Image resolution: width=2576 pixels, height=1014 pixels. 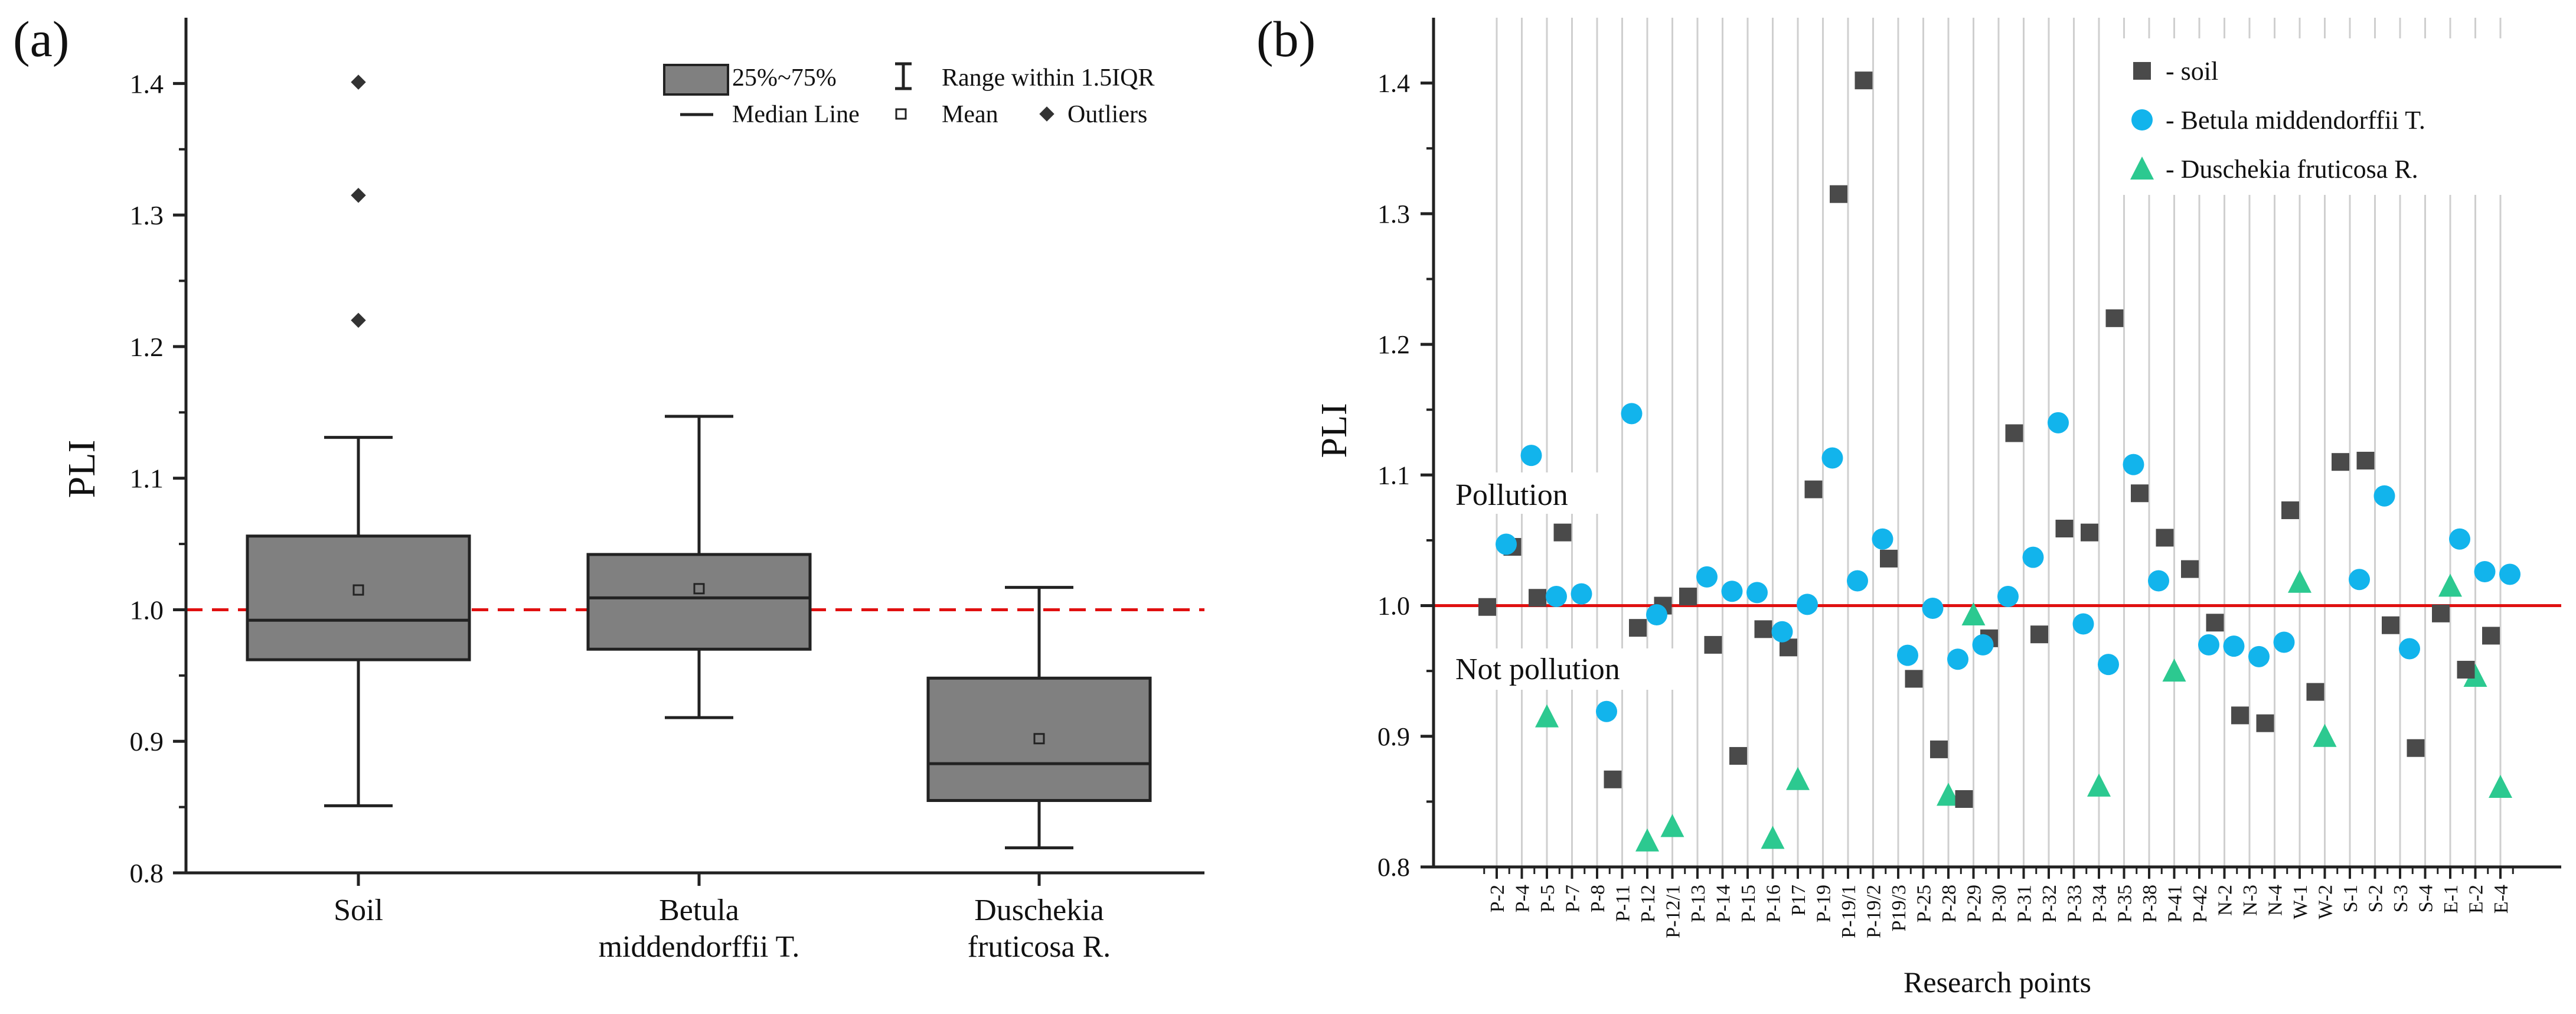 I want to click on legend-outlier-icon, so click(x=1046, y=114).